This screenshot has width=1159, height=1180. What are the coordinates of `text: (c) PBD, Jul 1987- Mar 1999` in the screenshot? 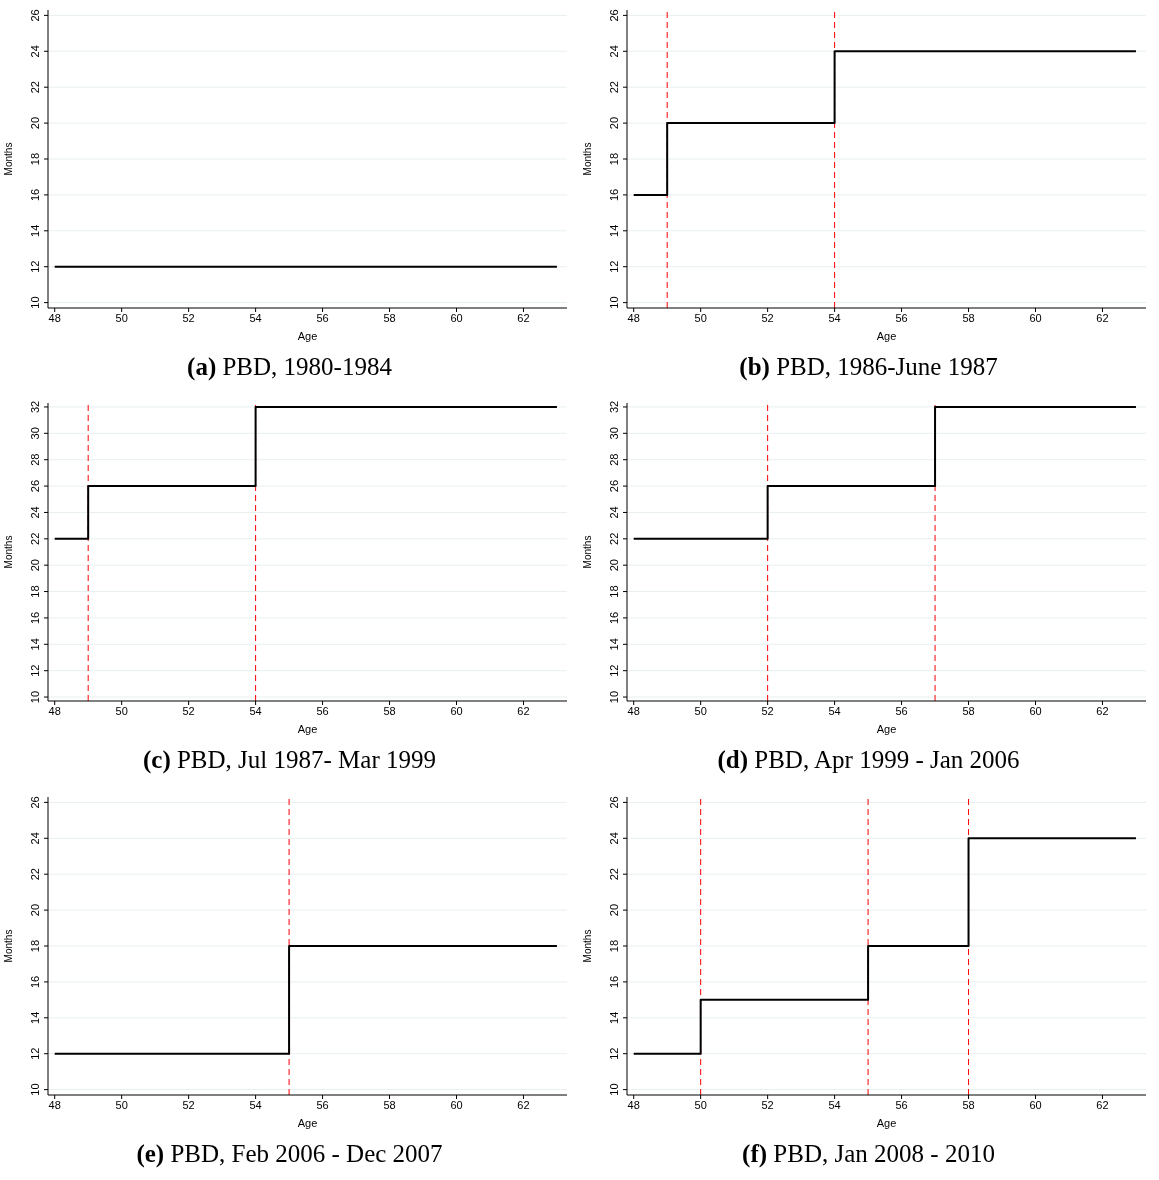 It's located at (289, 760).